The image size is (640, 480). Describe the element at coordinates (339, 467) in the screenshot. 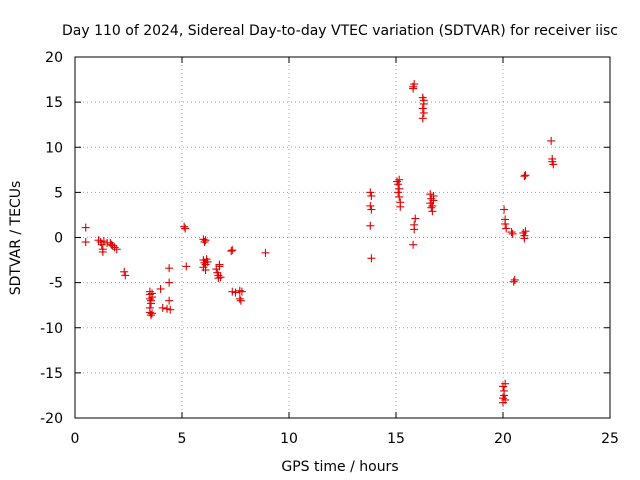

I see `x-axis-title: GPS time / hours` at that location.